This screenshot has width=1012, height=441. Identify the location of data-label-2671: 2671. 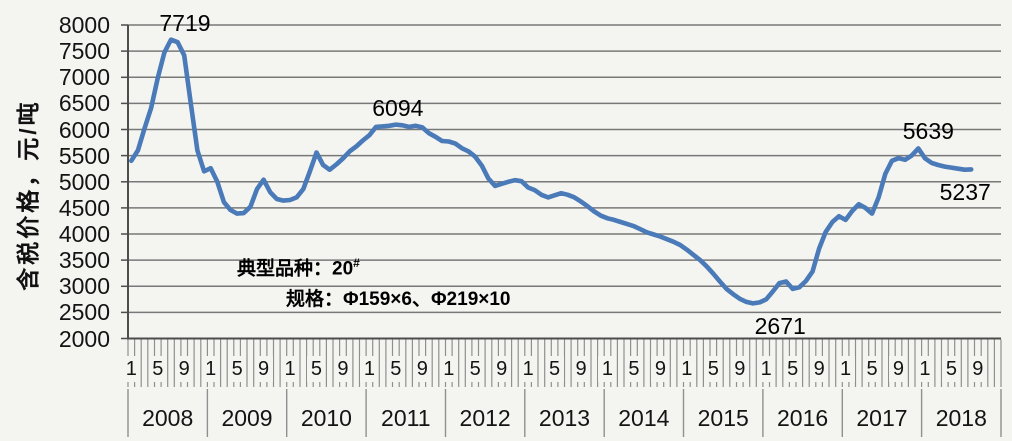
(780, 326).